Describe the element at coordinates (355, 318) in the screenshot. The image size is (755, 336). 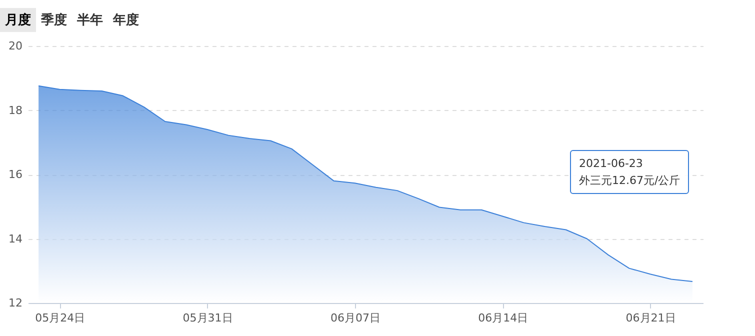
I see `x-tick-label: 06月07日` at that location.